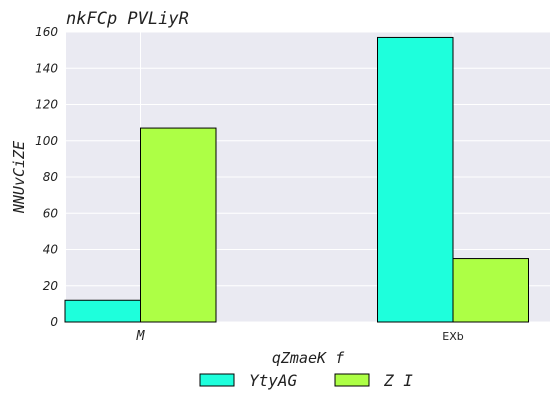 The image size is (560, 420). I want to click on y-tick-label: 20, so click(51, 286).